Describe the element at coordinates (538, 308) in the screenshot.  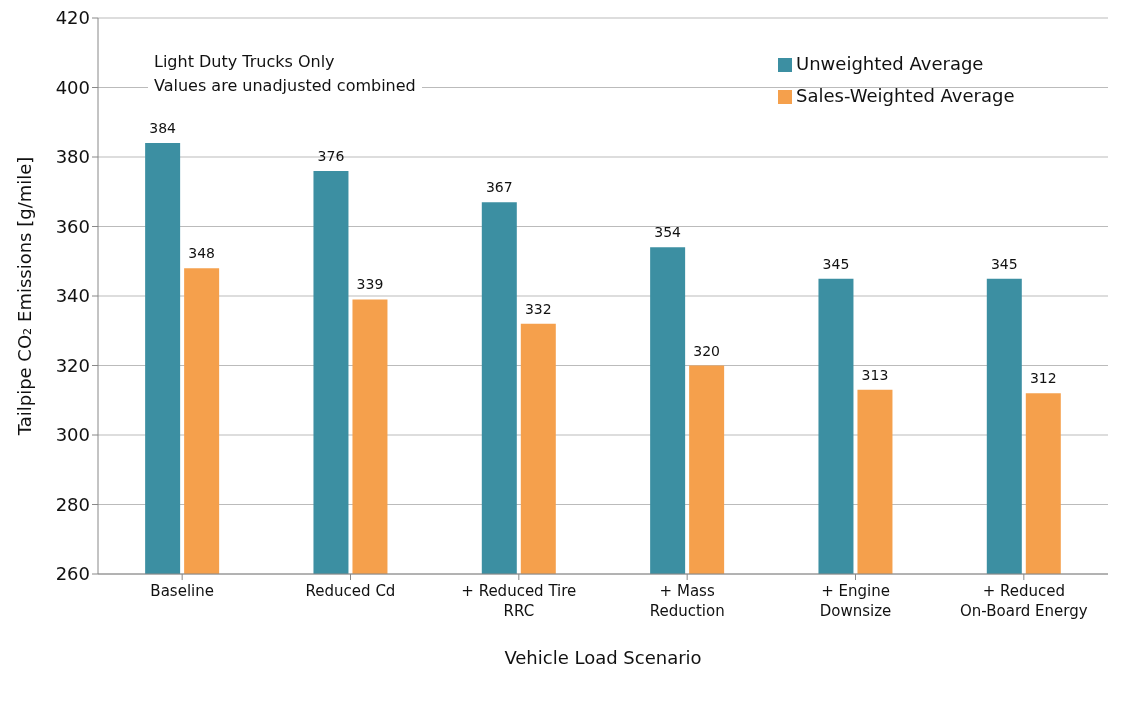
I see `data-label: 332` at that location.